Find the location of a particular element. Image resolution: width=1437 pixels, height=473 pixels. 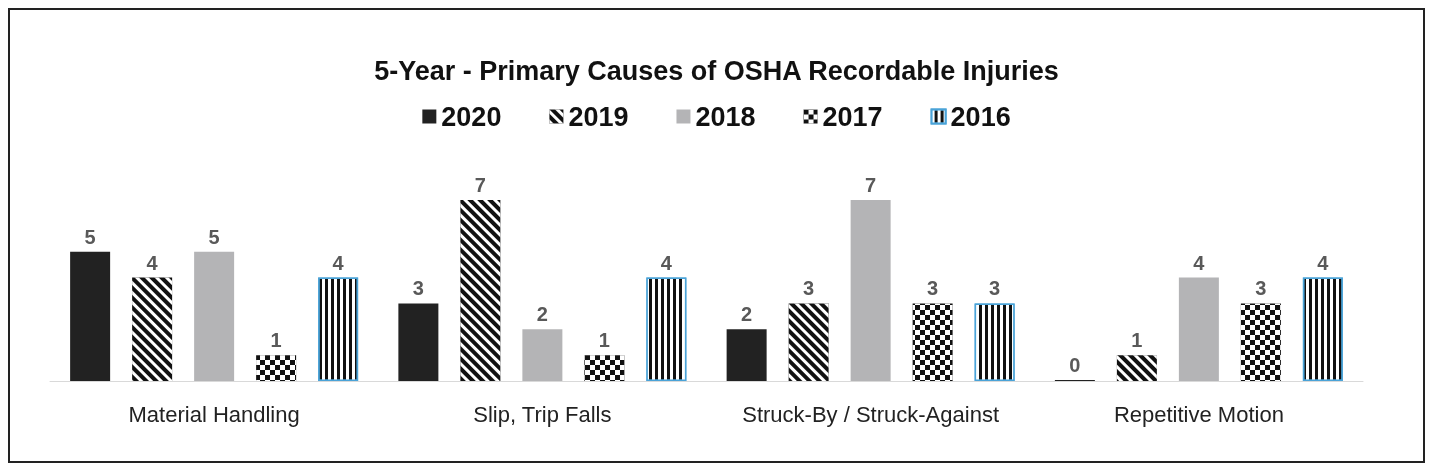

legend-label: 2016 is located at coordinates (980, 116).